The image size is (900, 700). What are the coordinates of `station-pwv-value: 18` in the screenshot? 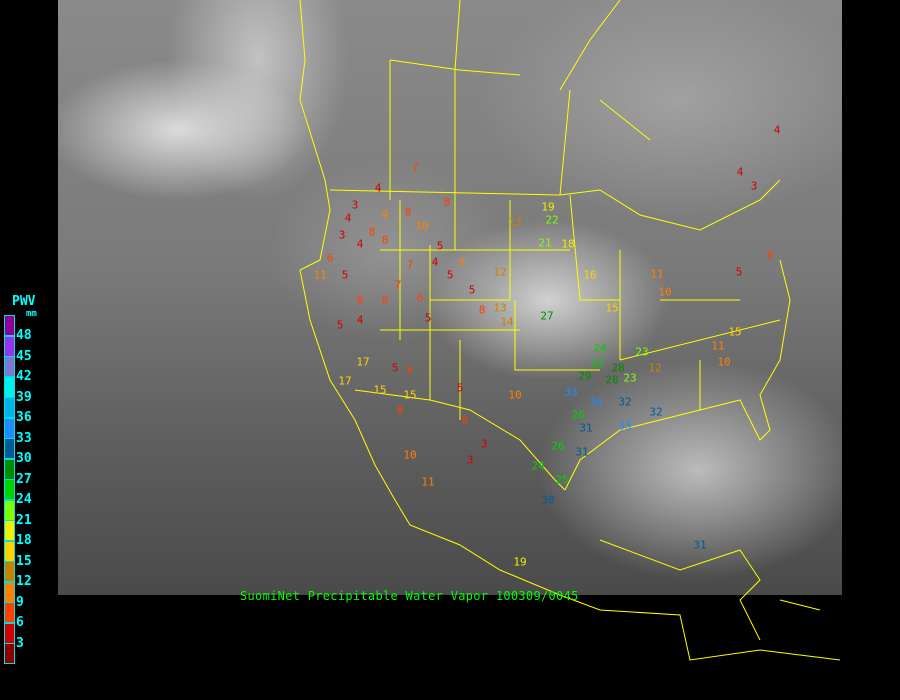 It's located at (568, 244).